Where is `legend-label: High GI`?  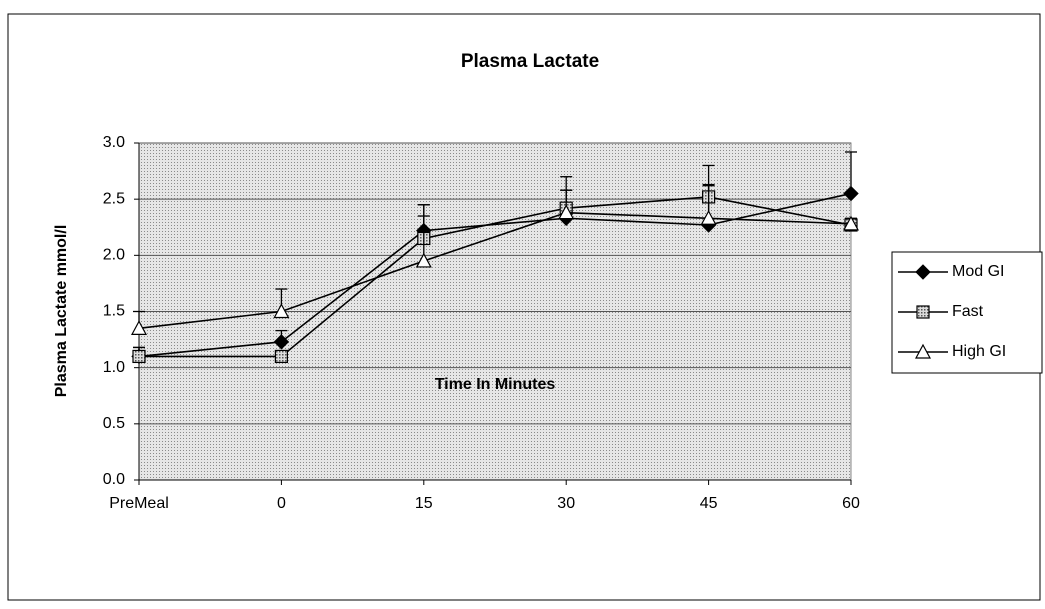
legend-label: High GI is located at coordinates (979, 351).